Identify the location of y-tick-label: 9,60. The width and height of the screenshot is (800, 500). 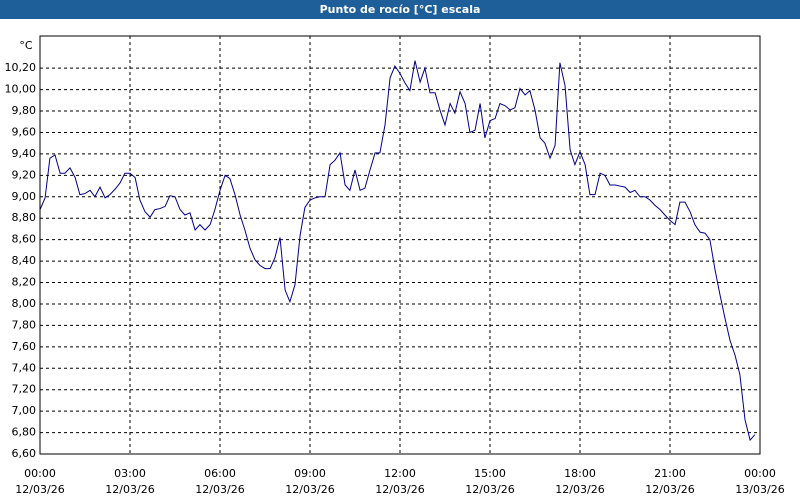
(24, 131).